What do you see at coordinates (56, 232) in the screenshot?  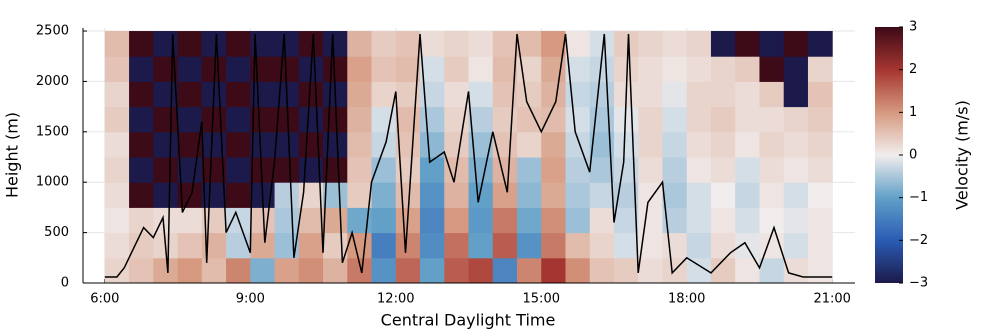 I see `y-tick-label: 500` at bounding box center [56, 232].